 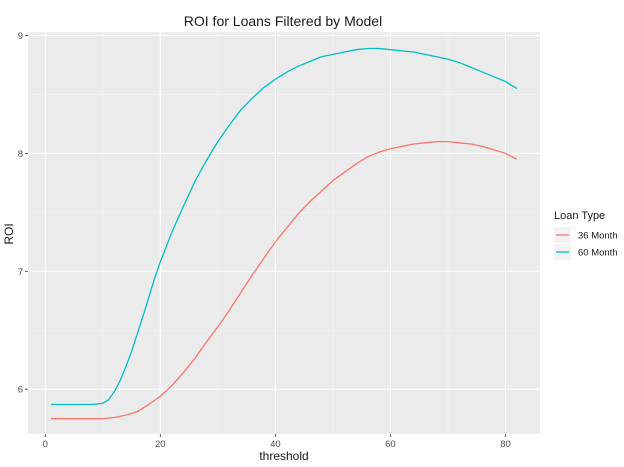 What do you see at coordinates (283, 21) in the screenshot?
I see `chart-title: ROI for Loans Filtered by Model` at bounding box center [283, 21].